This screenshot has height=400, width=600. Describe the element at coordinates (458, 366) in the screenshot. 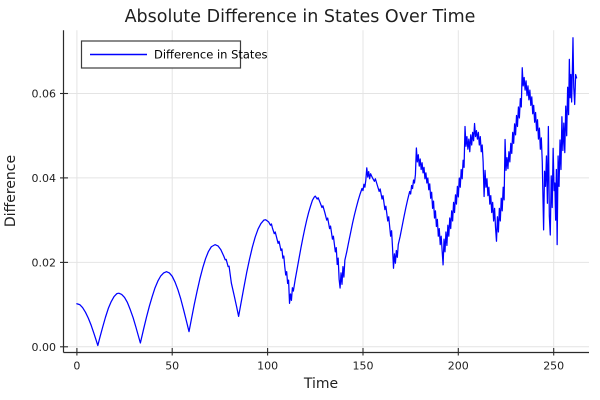

I see `x-tick-label: 200` at that location.